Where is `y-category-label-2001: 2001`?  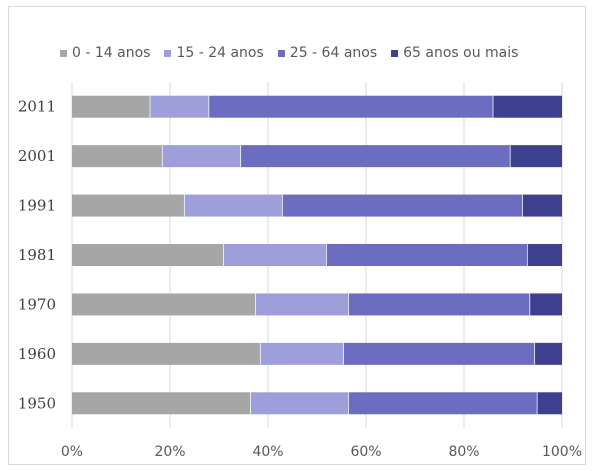 y-category-label-2001: 2001 is located at coordinates (37, 156).